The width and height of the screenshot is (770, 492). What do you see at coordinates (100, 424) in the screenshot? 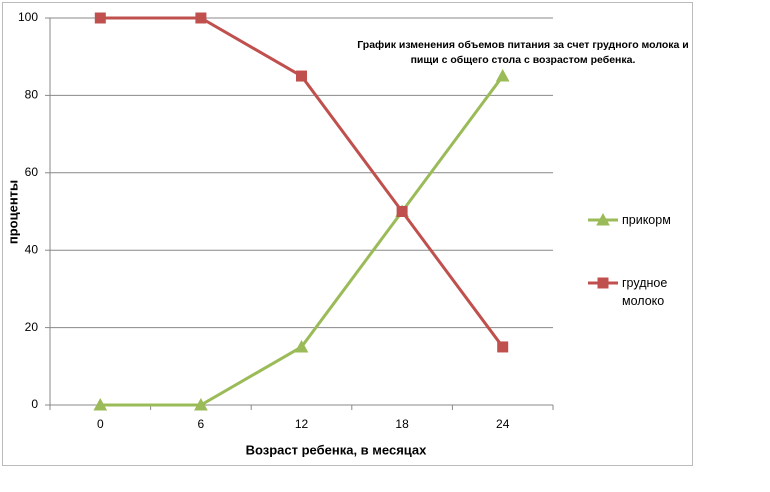
I see `x-tick-label: 0` at bounding box center [100, 424].